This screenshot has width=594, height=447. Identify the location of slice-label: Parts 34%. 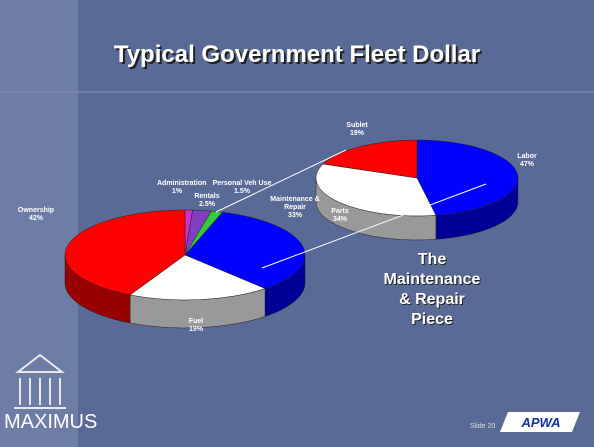
(340, 216).